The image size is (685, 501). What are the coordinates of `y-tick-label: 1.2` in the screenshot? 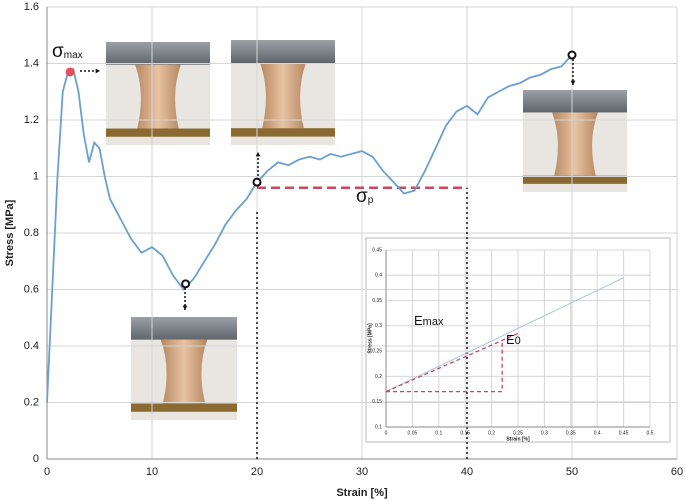 It's located at (31, 120).